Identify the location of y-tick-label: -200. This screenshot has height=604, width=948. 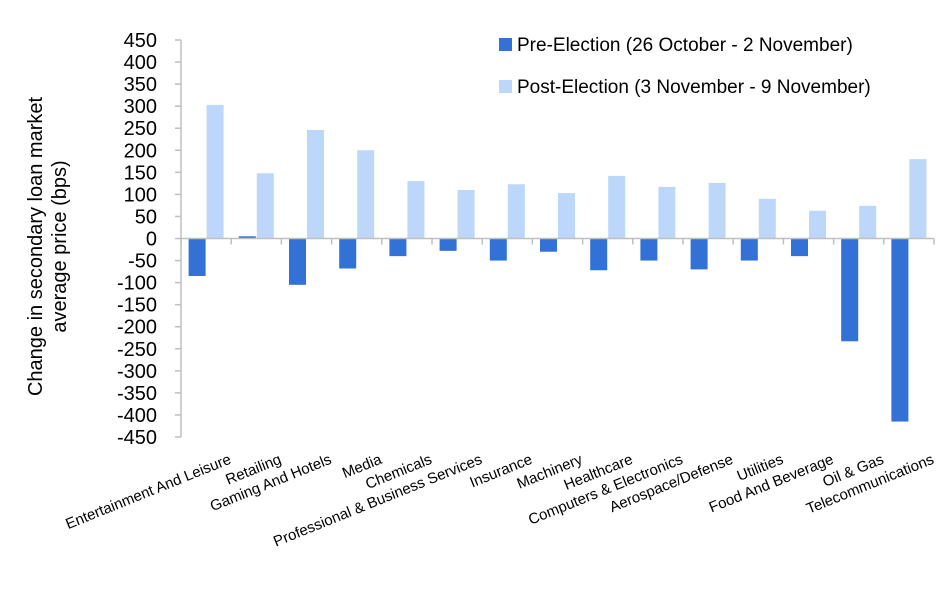
(137, 328).